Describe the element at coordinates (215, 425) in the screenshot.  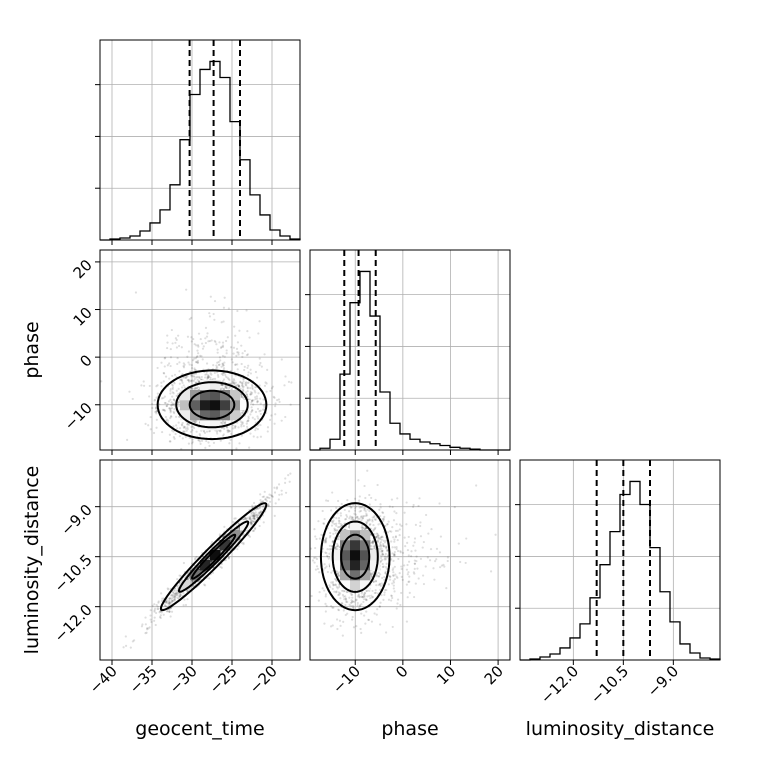
I see `density-cell` at that location.